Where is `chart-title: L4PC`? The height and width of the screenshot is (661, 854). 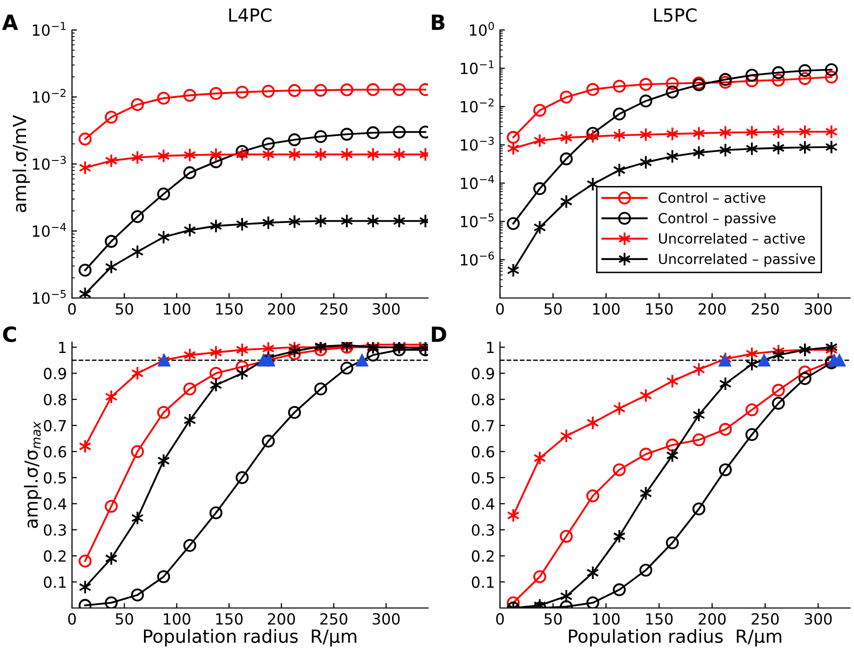 chart-title: L4PC is located at coordinates (250, 15).